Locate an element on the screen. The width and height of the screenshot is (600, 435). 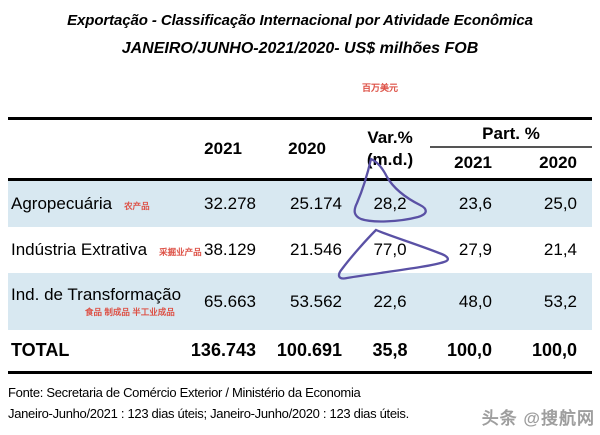
cell-value-2021: 65.663 is located at coordinates (230, 301).